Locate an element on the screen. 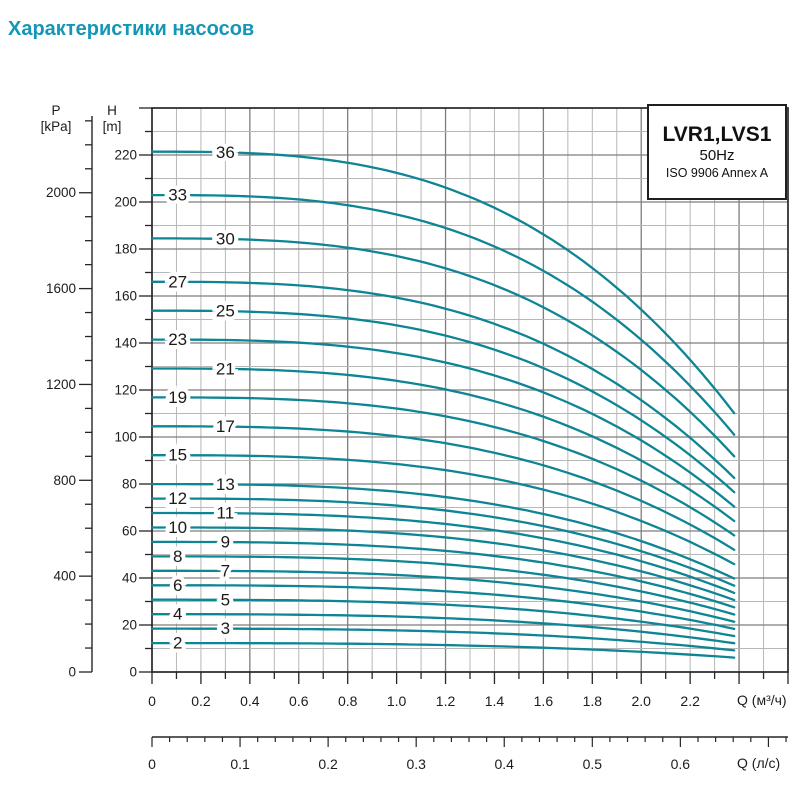 The image size is (800, 800). svg-text: 2000 is located at coordinates (61, 192).